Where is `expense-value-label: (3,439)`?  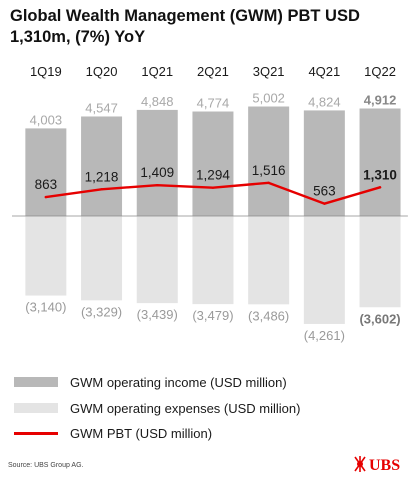
expense-value-label: (3,439) is located at coordinates (157, 314).